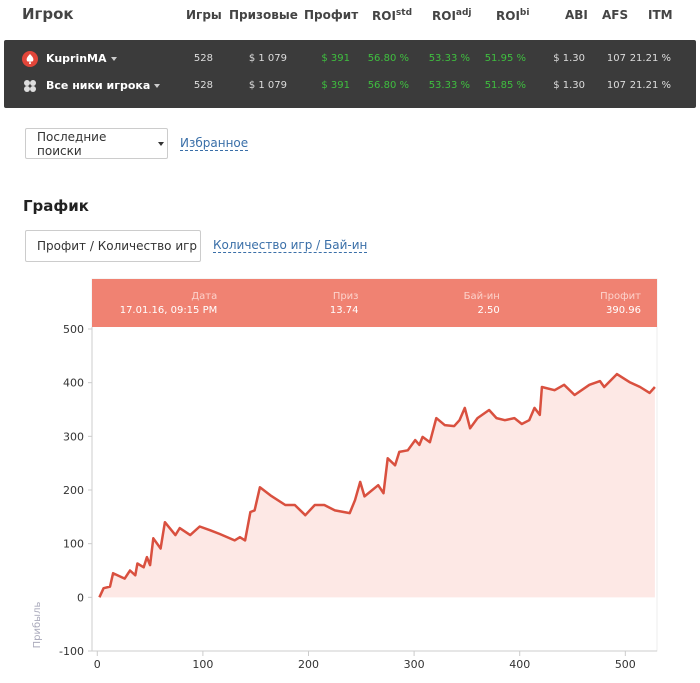 Image resolution: width=700 pixels, height=683 pixels. What do you see at coordinates (263, 15) in the screenshot?
I see `column-header: Призовые` at bounding box center [263, 15].